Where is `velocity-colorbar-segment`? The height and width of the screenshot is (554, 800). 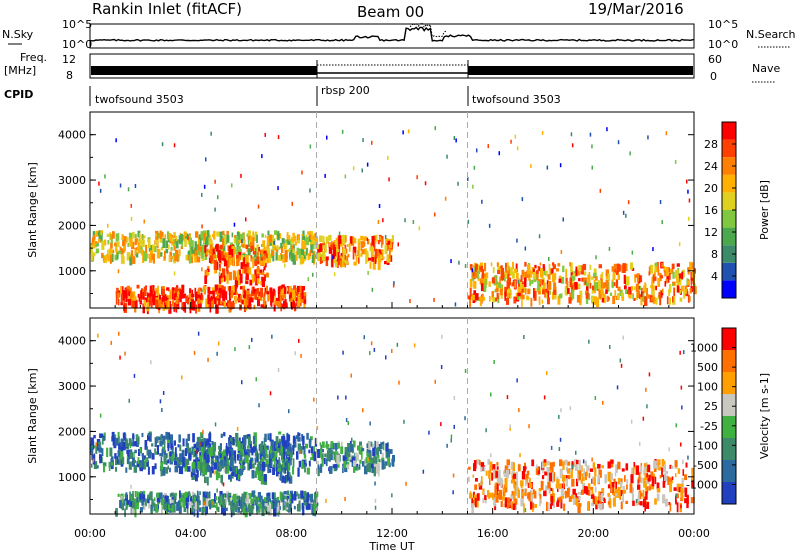
velocity-colorbar-segment is located at coordinates (729, 427).